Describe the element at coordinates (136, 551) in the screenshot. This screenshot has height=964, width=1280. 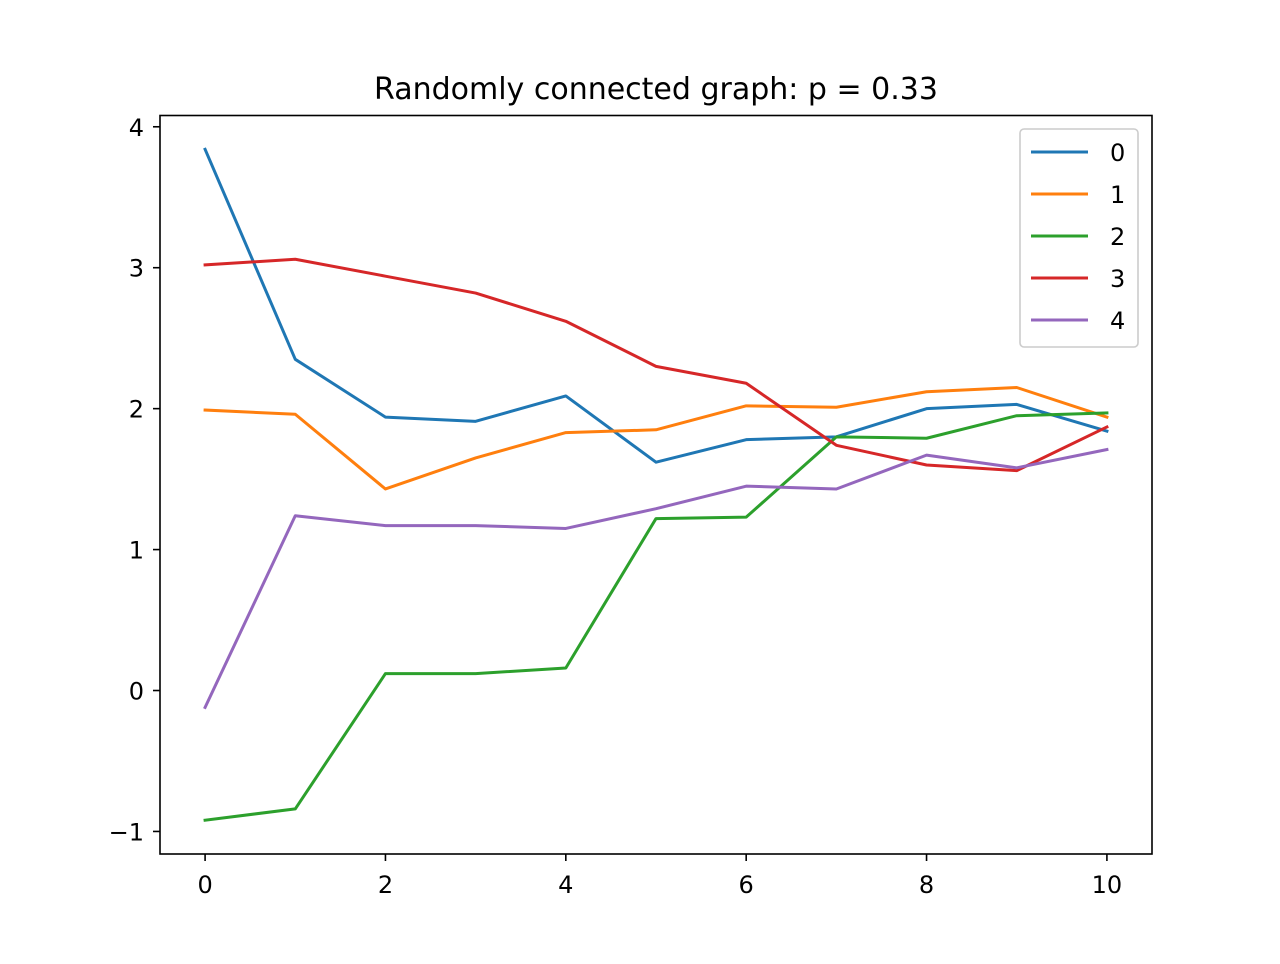
I see `y-tick-label: 1` at that location.